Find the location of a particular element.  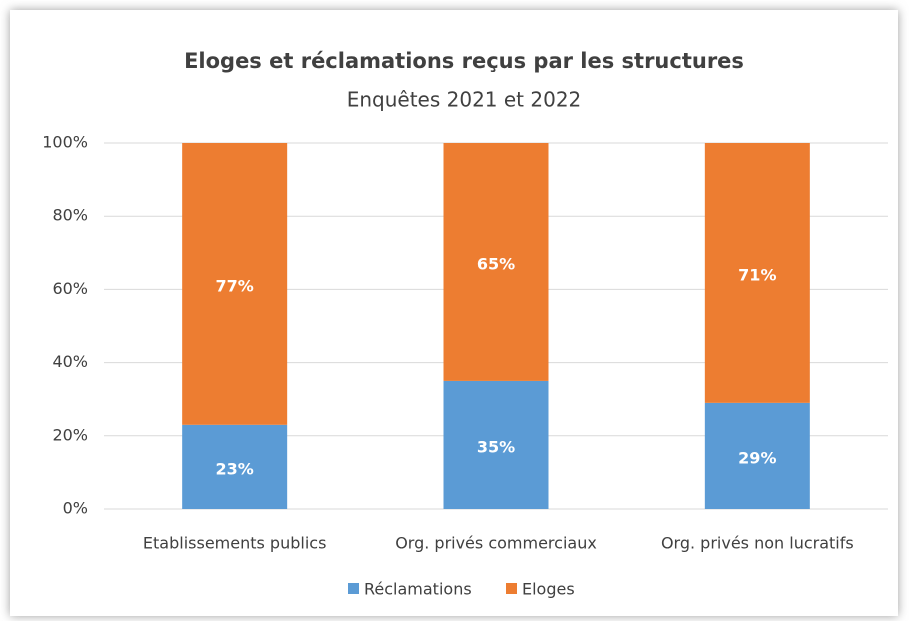

x-tick-label: Org. privés commerciaux is located at coordinates (496, 543).